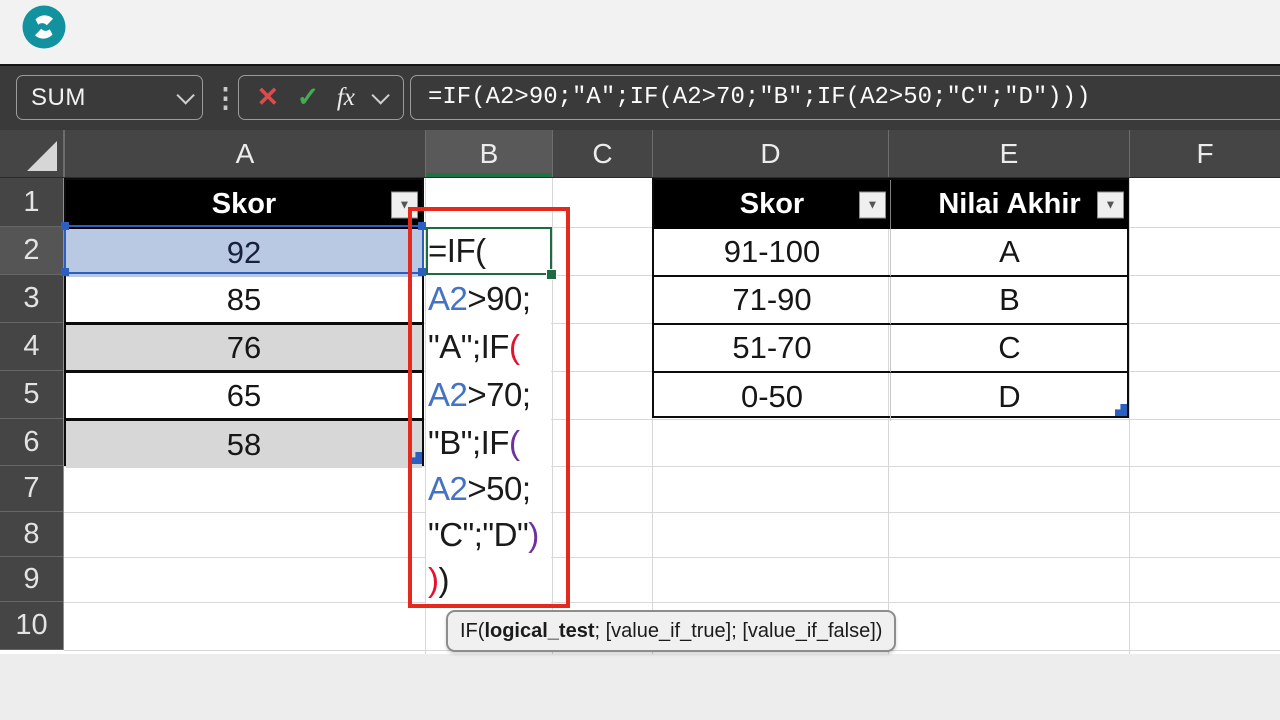 This screenshot has width=1280, height=720. Describe the element at coordinates (551, 274) in the screenshot. I see `fill-handle` at that location.